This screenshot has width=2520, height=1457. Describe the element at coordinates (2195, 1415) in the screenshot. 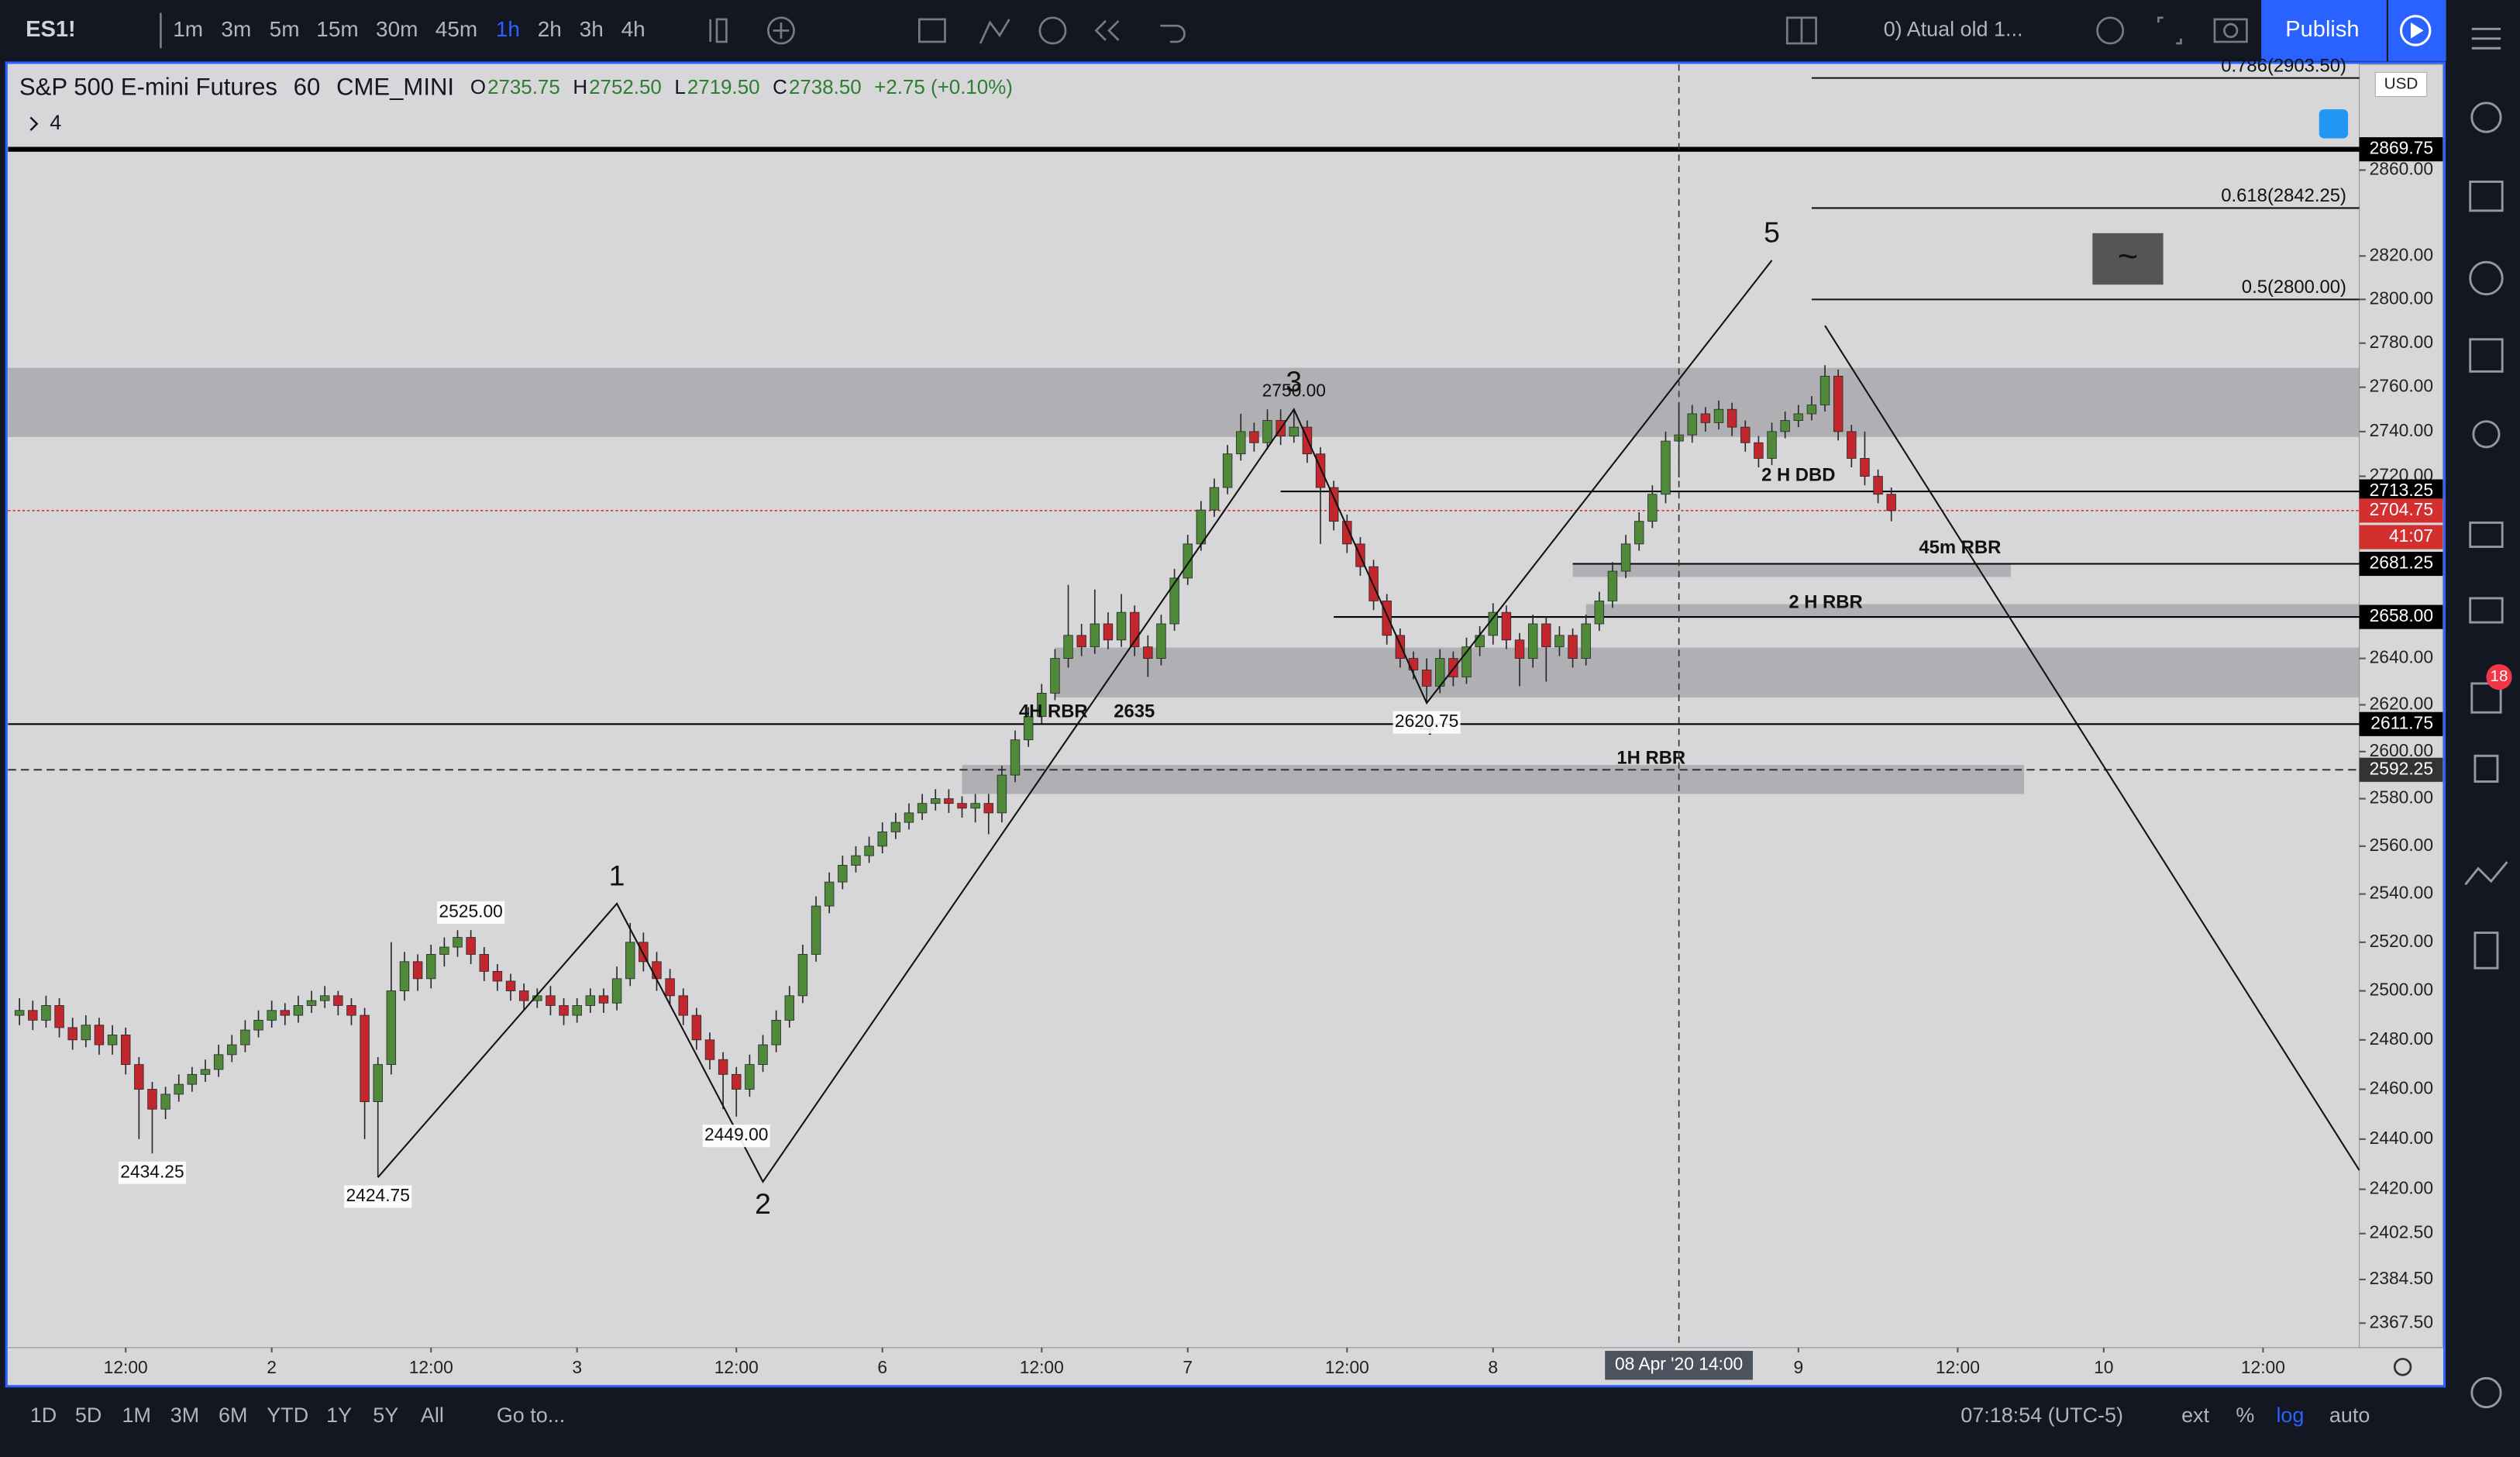

I see `axis-option: ext` at that location.